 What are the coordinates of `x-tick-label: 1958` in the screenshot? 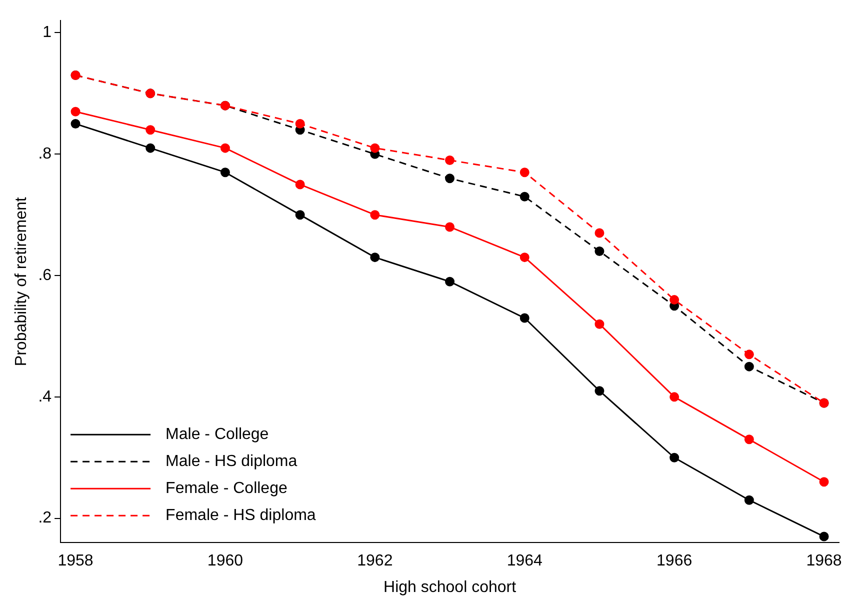 It's located at (76, 561).